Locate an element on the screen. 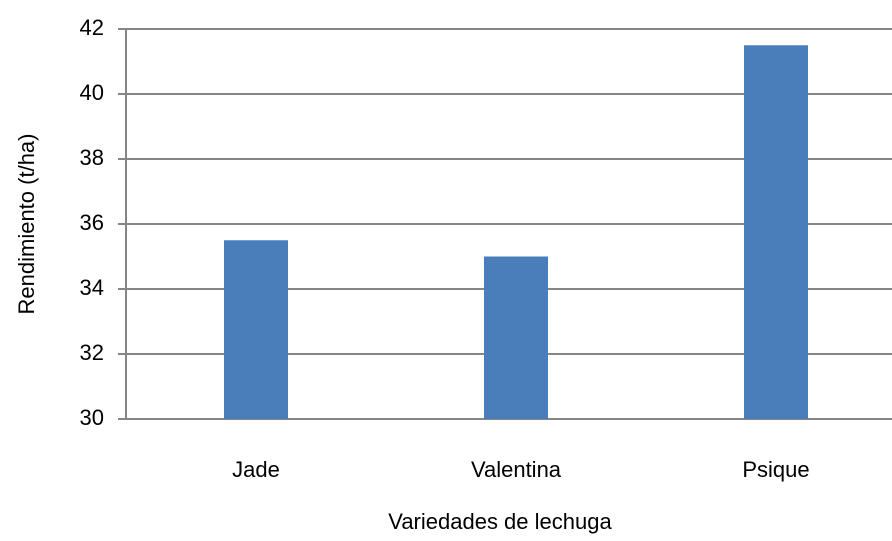  x-axis-title: Variedades de lechuga is located at coordinates (500, 521).